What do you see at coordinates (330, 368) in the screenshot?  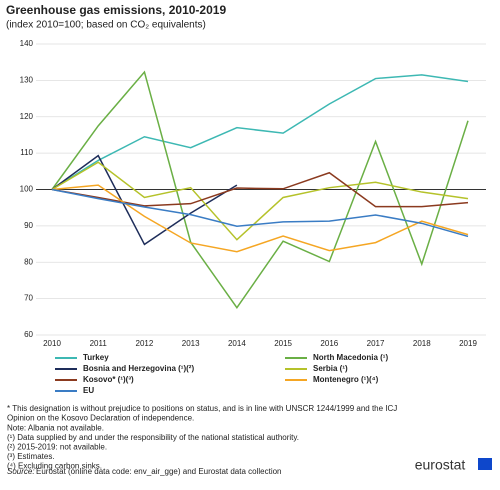 I see `legend-label: Serbia (¹)` at bounding box center [330, 368].